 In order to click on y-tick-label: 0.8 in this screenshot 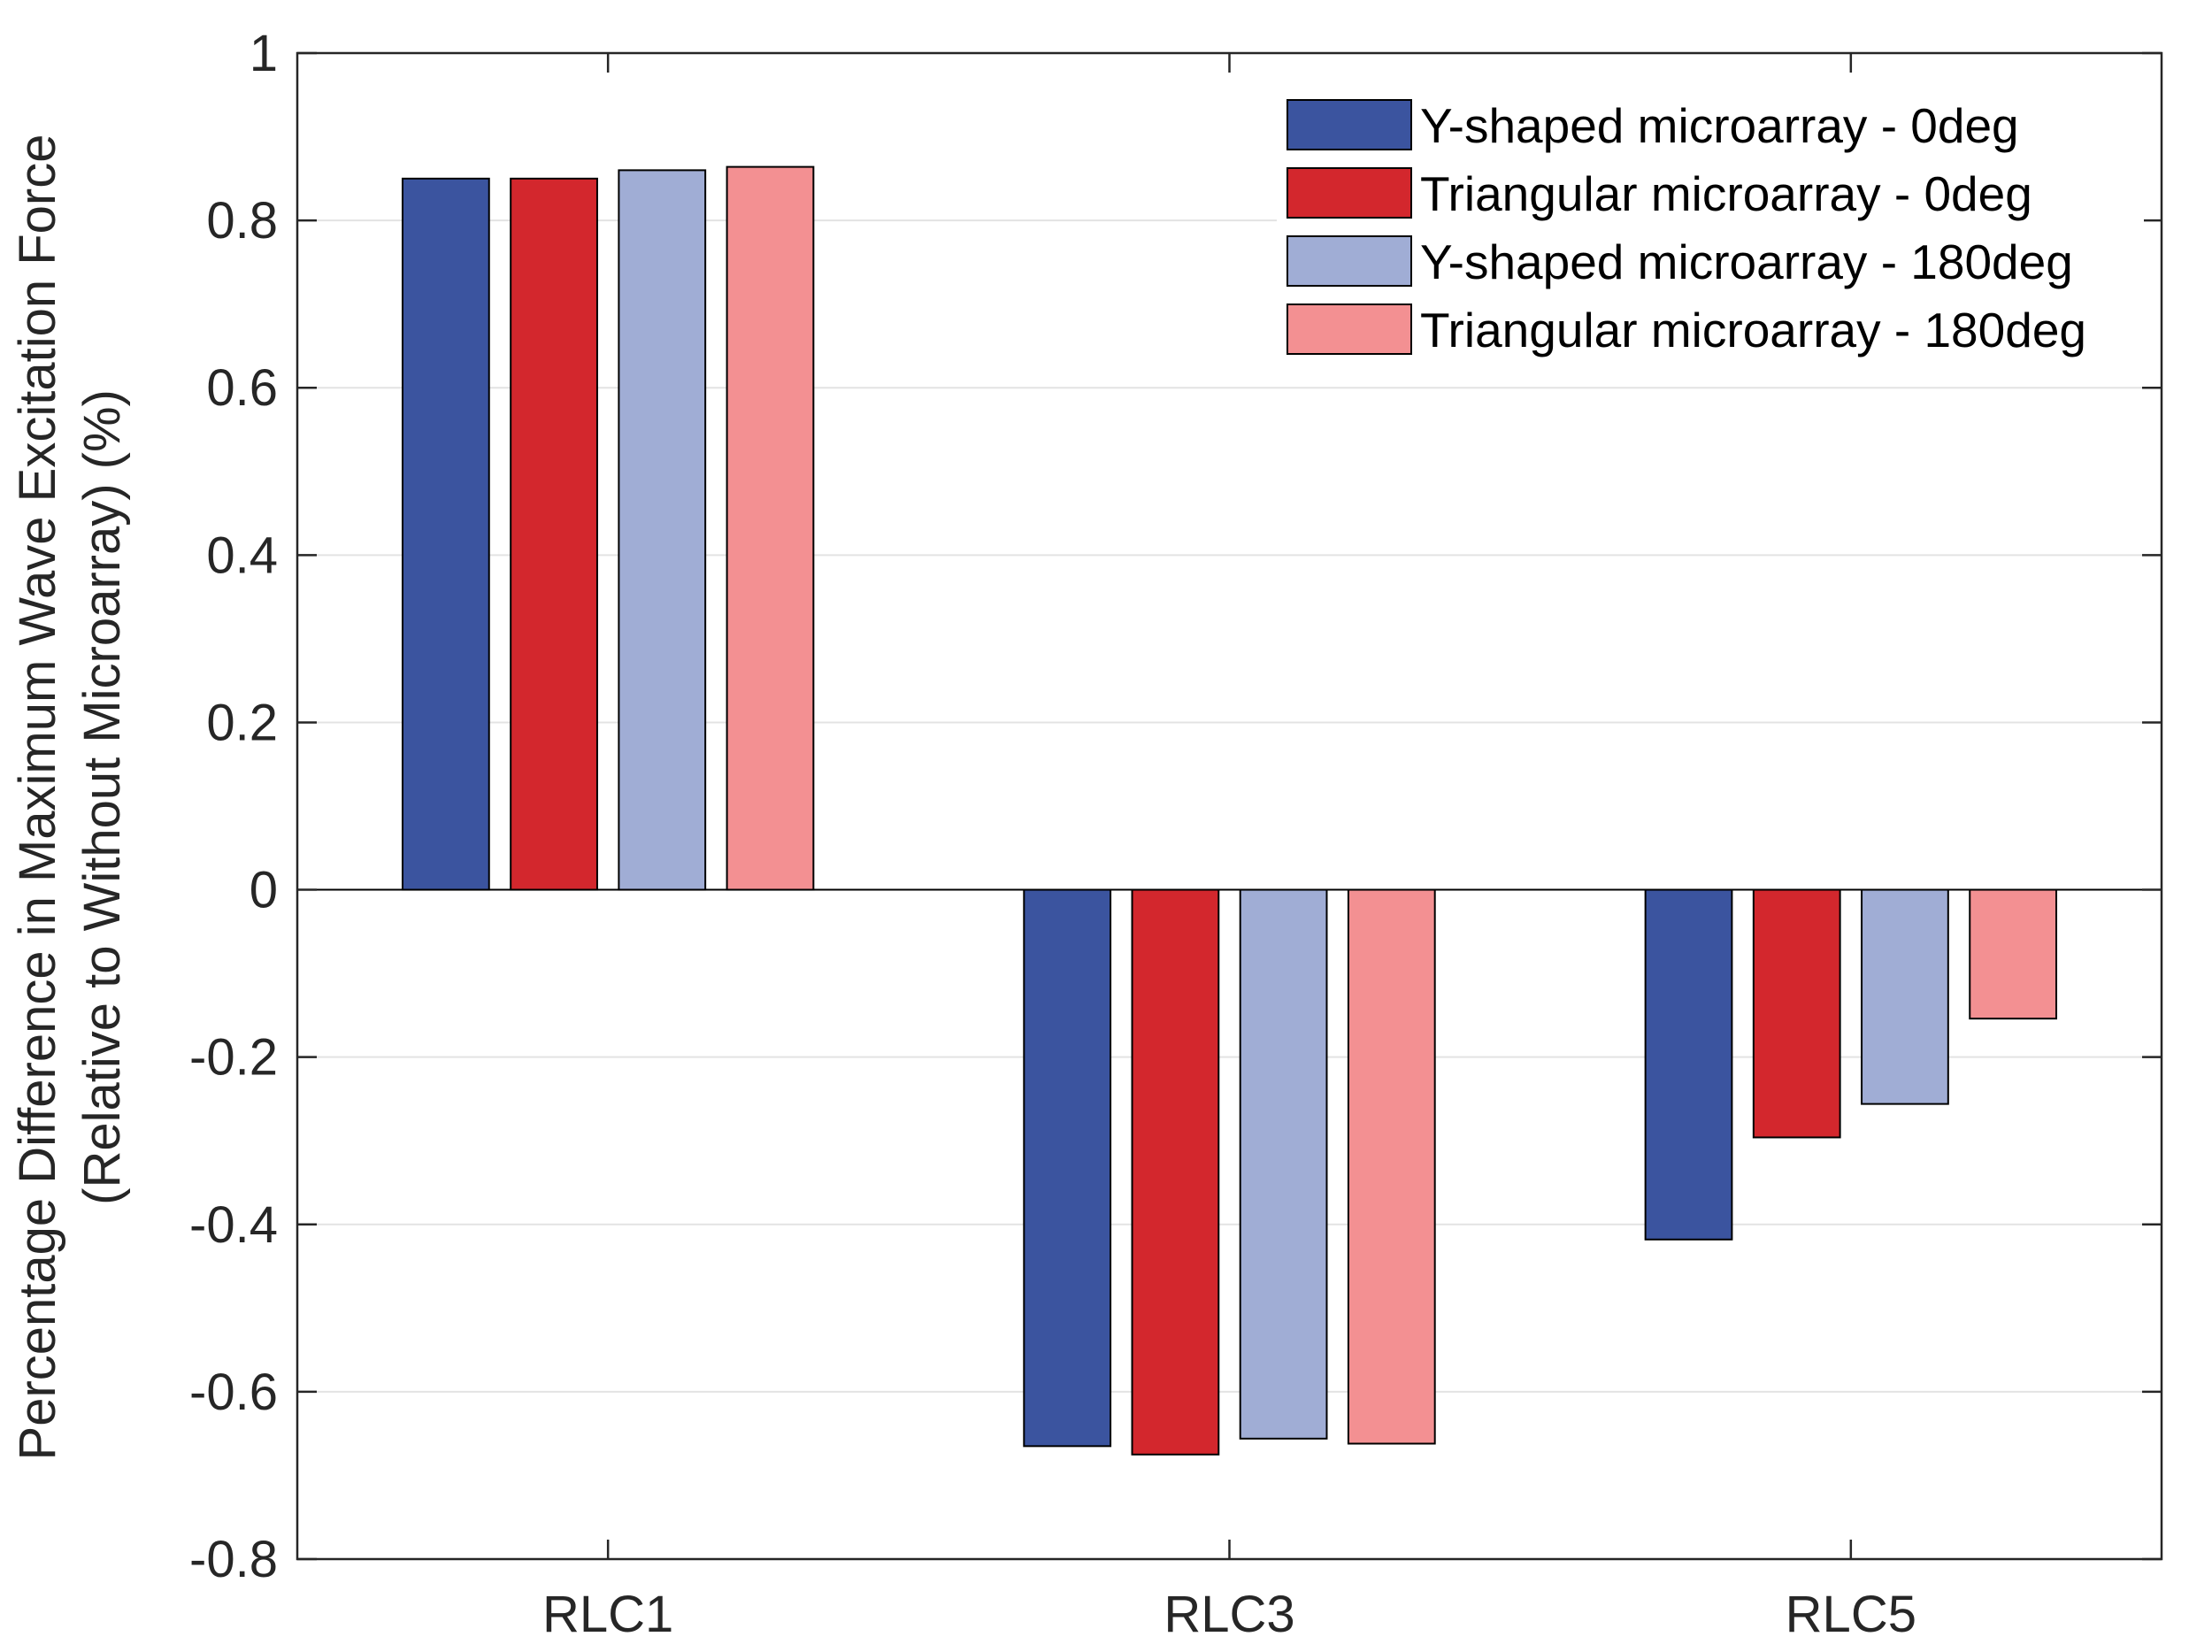, I will do `click(242, 221)`.